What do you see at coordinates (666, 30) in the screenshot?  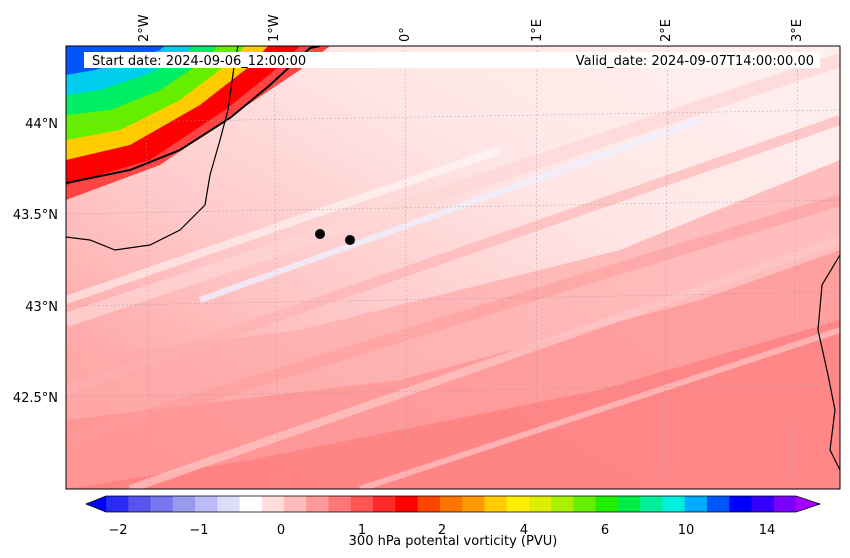 I see `lon-label: 2°E` at bounding box center [666, 30].